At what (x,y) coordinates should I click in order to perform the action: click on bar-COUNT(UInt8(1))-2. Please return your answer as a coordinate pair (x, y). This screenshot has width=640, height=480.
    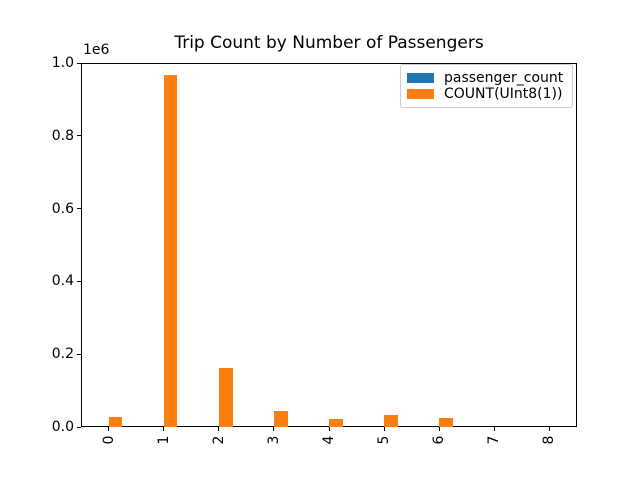
    Looking at the image, I should click on (225, 397).